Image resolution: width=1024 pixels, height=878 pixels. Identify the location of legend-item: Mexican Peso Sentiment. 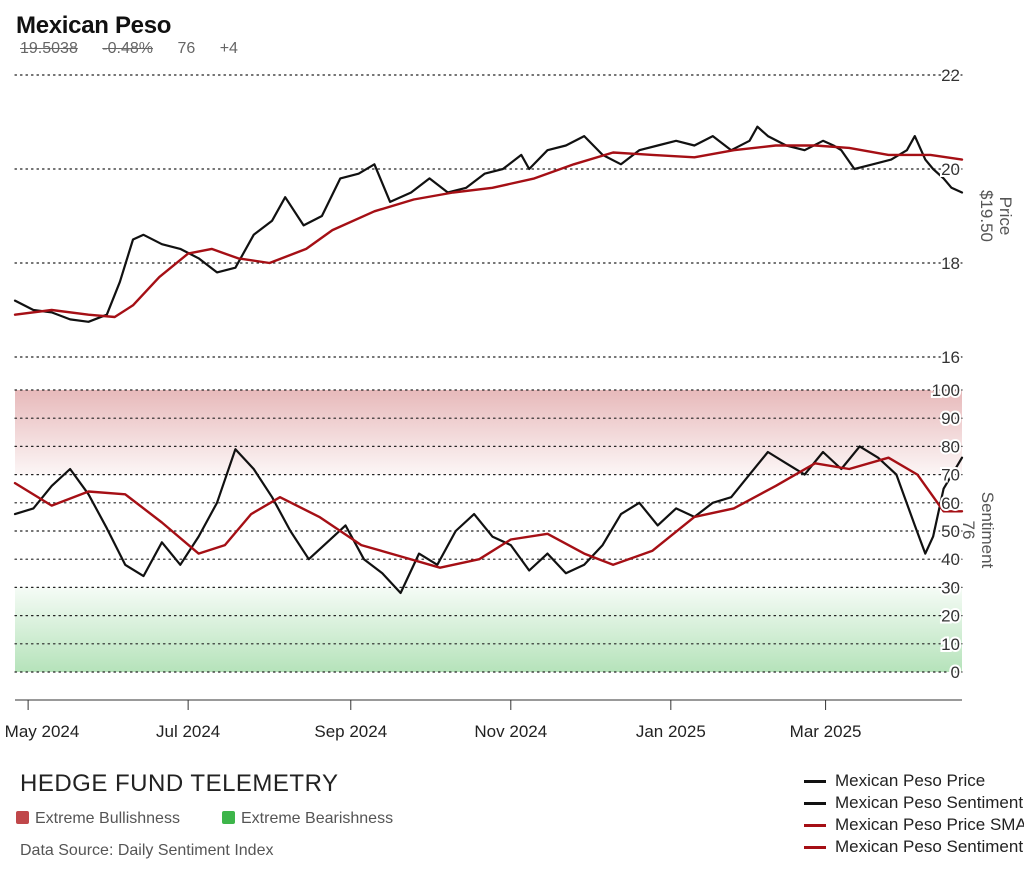
(914, 803).